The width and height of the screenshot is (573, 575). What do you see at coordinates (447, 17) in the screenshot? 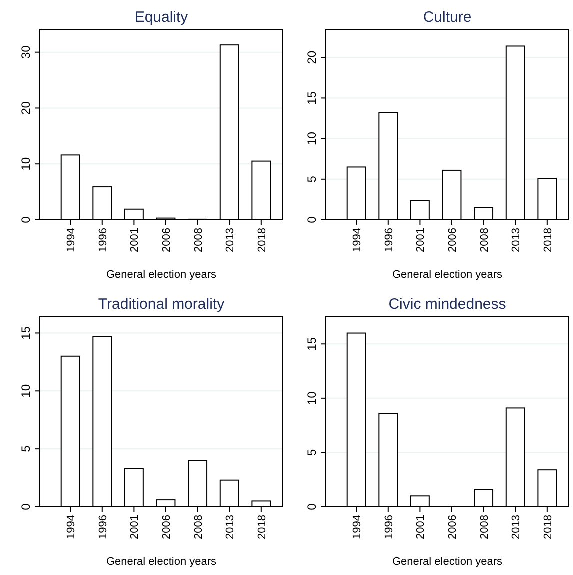
I see `chart-title: Culture` at bounding box center [447, 17].